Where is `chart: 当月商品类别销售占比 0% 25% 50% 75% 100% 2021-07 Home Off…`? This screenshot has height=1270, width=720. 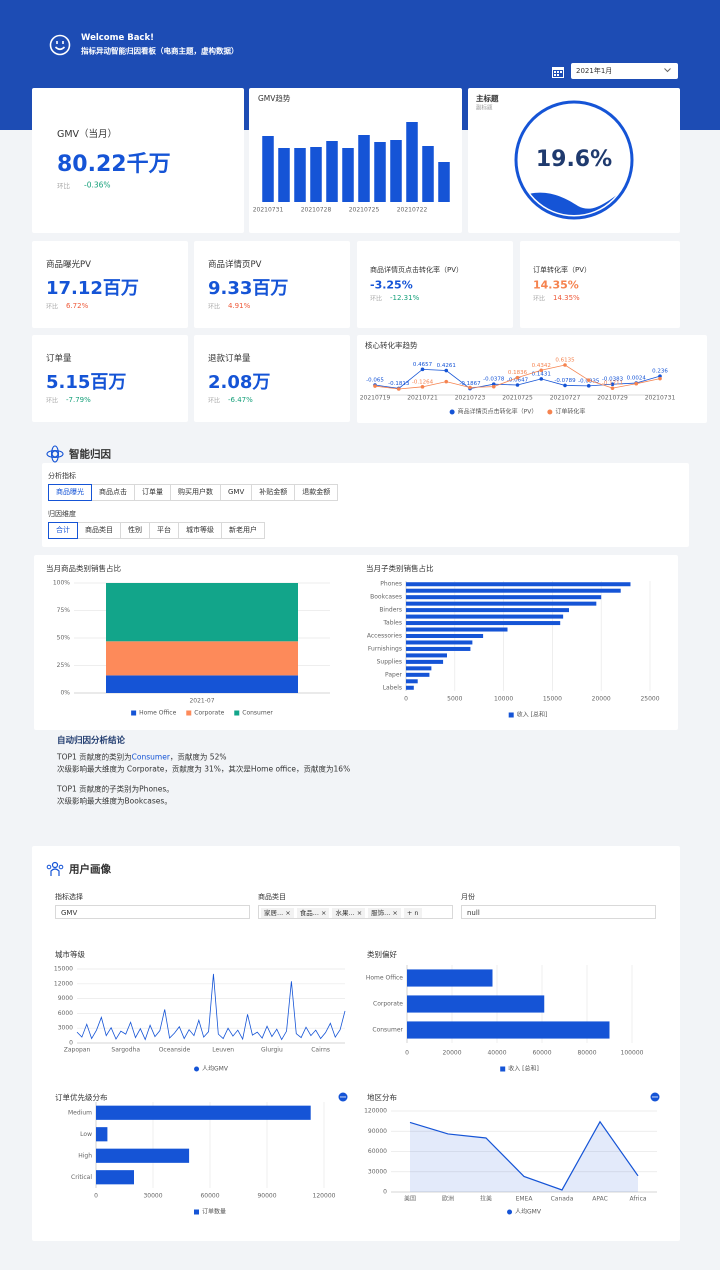
chart: 当月商品类别销售占比 0% 25% 50% 75% 100% 2021-07 Home Off… is located at coordinates (188, 640).